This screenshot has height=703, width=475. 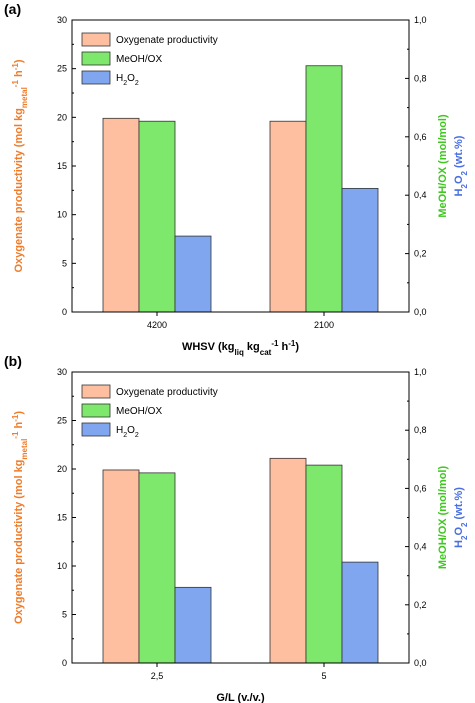 I want to click on panel-label: (a), so click(x=12, y=9).